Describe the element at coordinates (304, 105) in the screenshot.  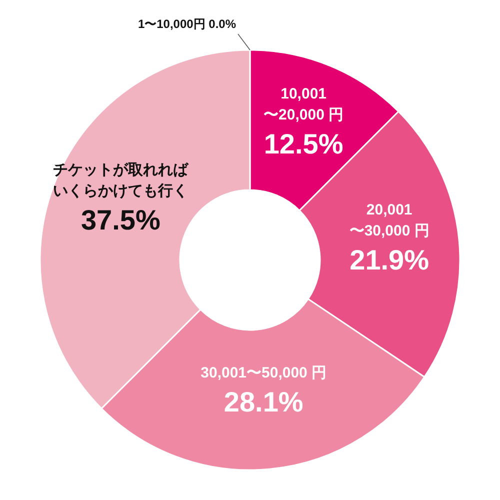
I see `slice-label: 10,001 〜20,000 円` at that location.